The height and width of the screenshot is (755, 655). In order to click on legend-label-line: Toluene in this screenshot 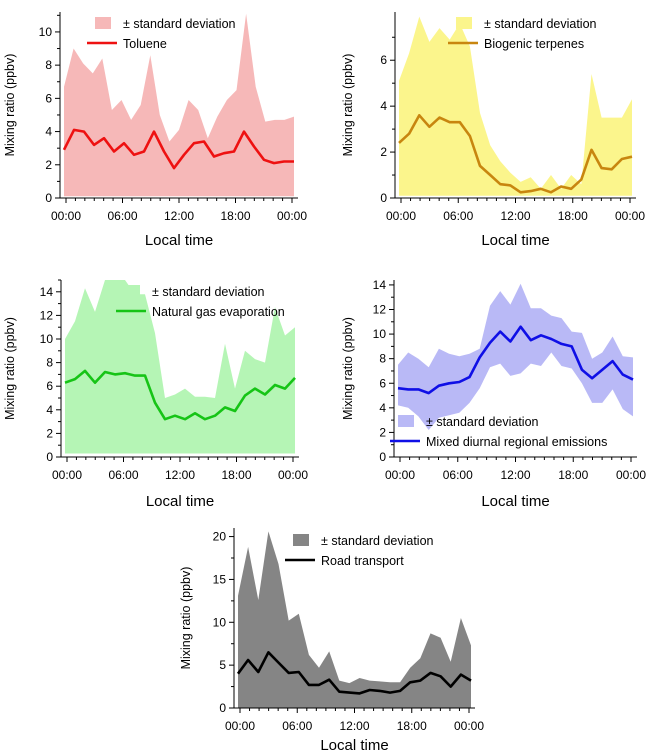, I will do `click(145, 44)`.